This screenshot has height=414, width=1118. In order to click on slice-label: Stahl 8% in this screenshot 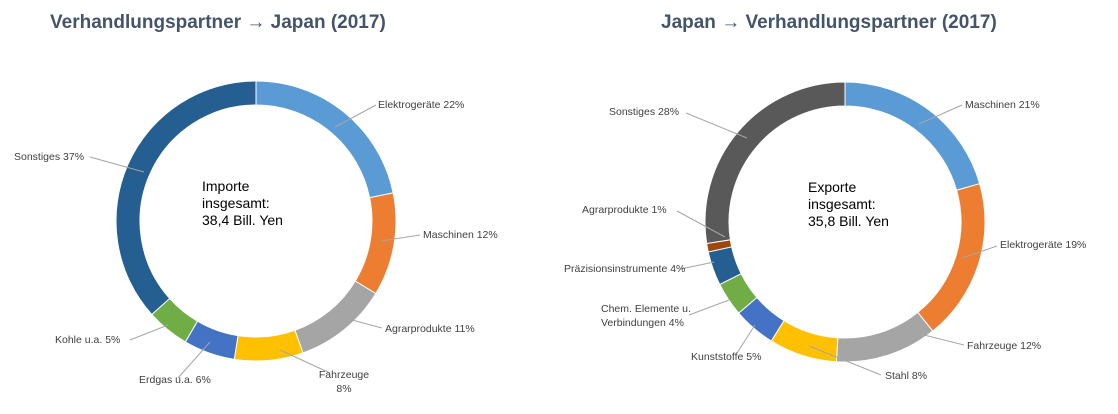, I will do `click(906, 376)`.